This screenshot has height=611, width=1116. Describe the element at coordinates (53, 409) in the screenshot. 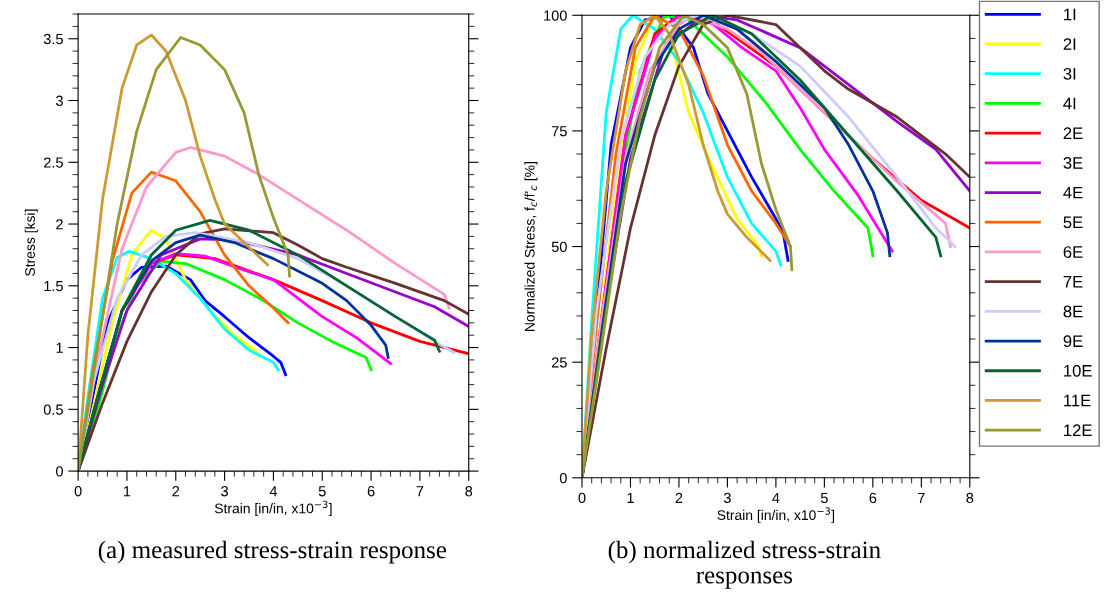

I see `y-tick-label: 0.5` at that location.